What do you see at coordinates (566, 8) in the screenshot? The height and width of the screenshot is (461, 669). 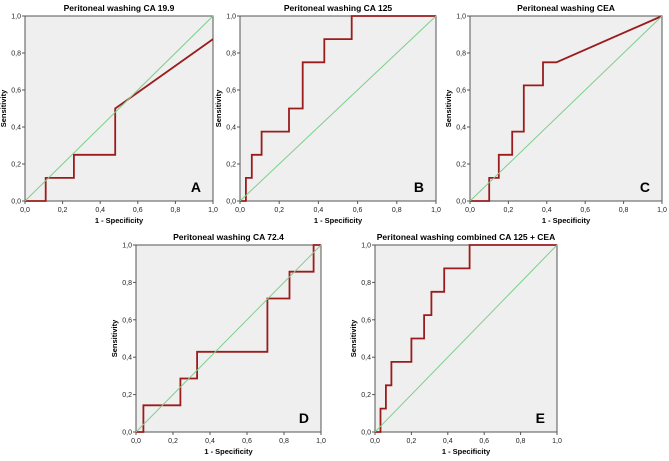 I see `chart-title: Peritoneal washing CEA` at bounding box center [566, 8].